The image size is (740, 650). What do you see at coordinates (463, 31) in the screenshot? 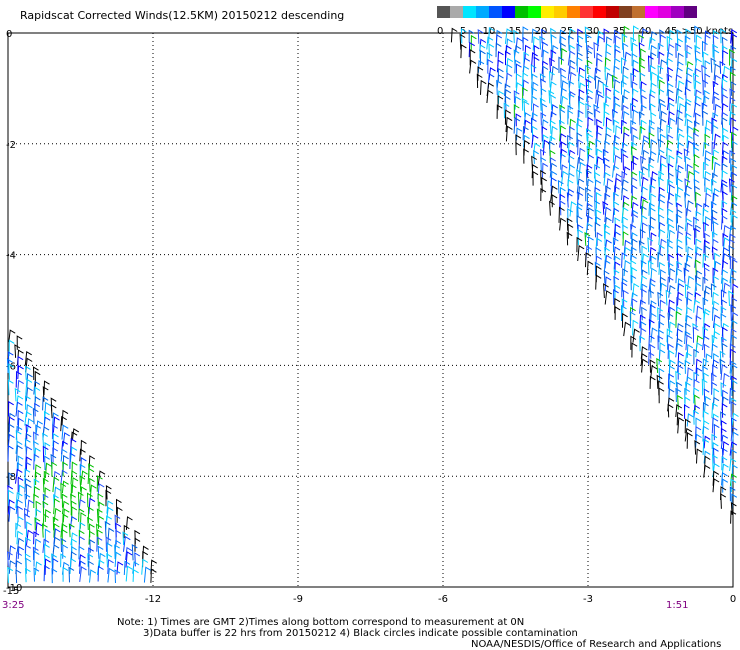
I see `colorbar-label: 5` at bounding box center [463, 31].